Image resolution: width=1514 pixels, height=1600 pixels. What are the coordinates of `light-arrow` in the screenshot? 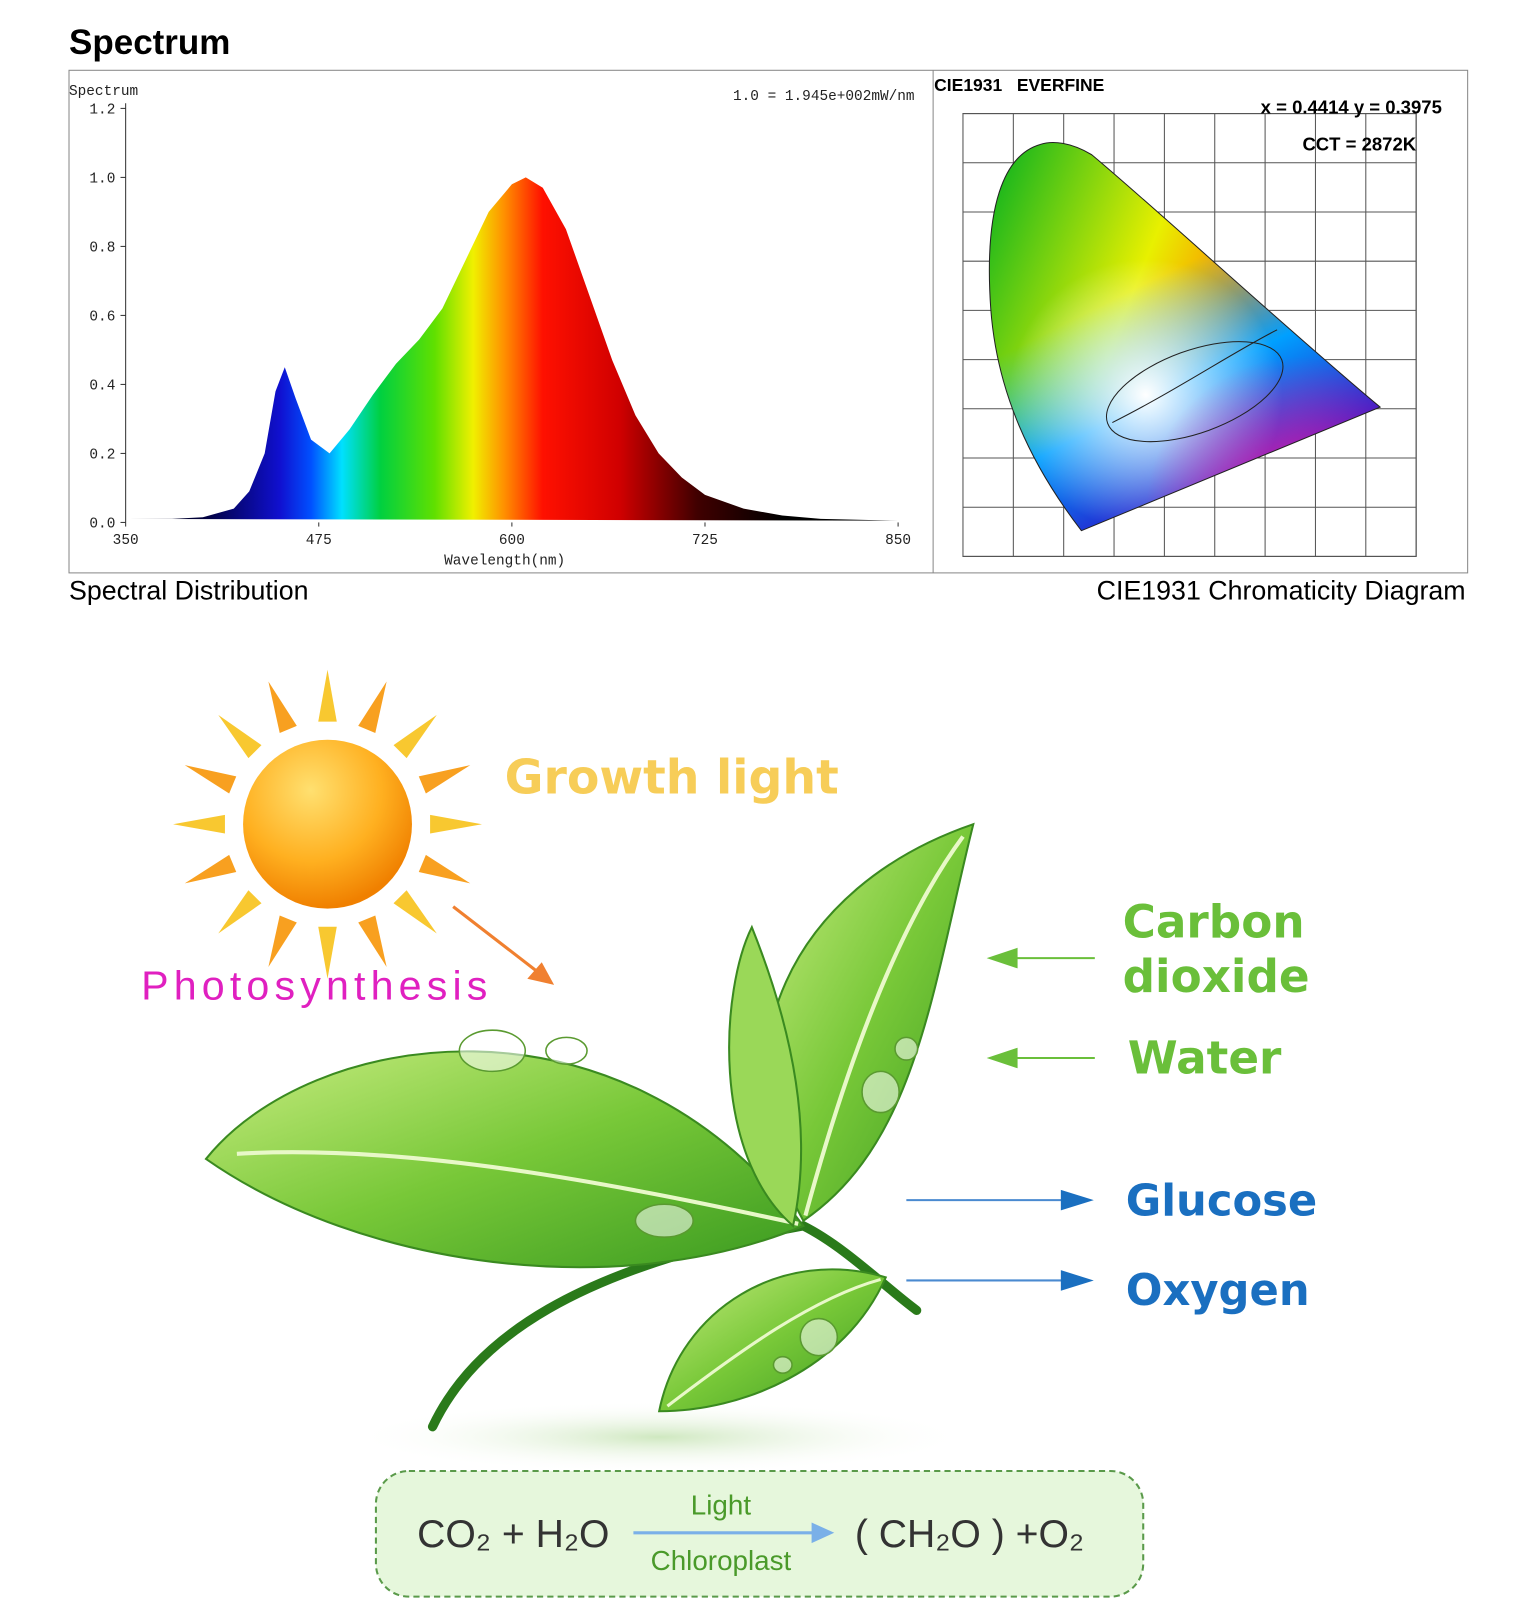 It's located at (498, 941).